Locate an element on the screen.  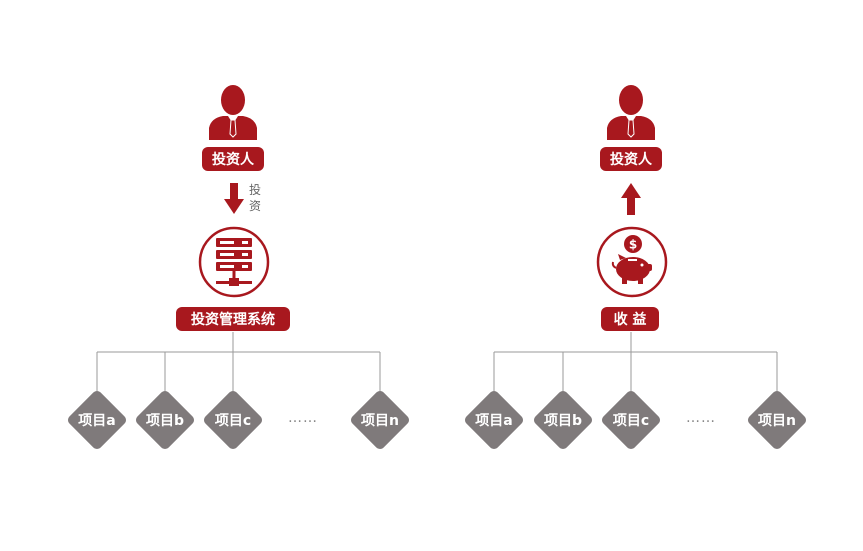
piggy-bank-icon: $ is located at coordinates (632, 262).